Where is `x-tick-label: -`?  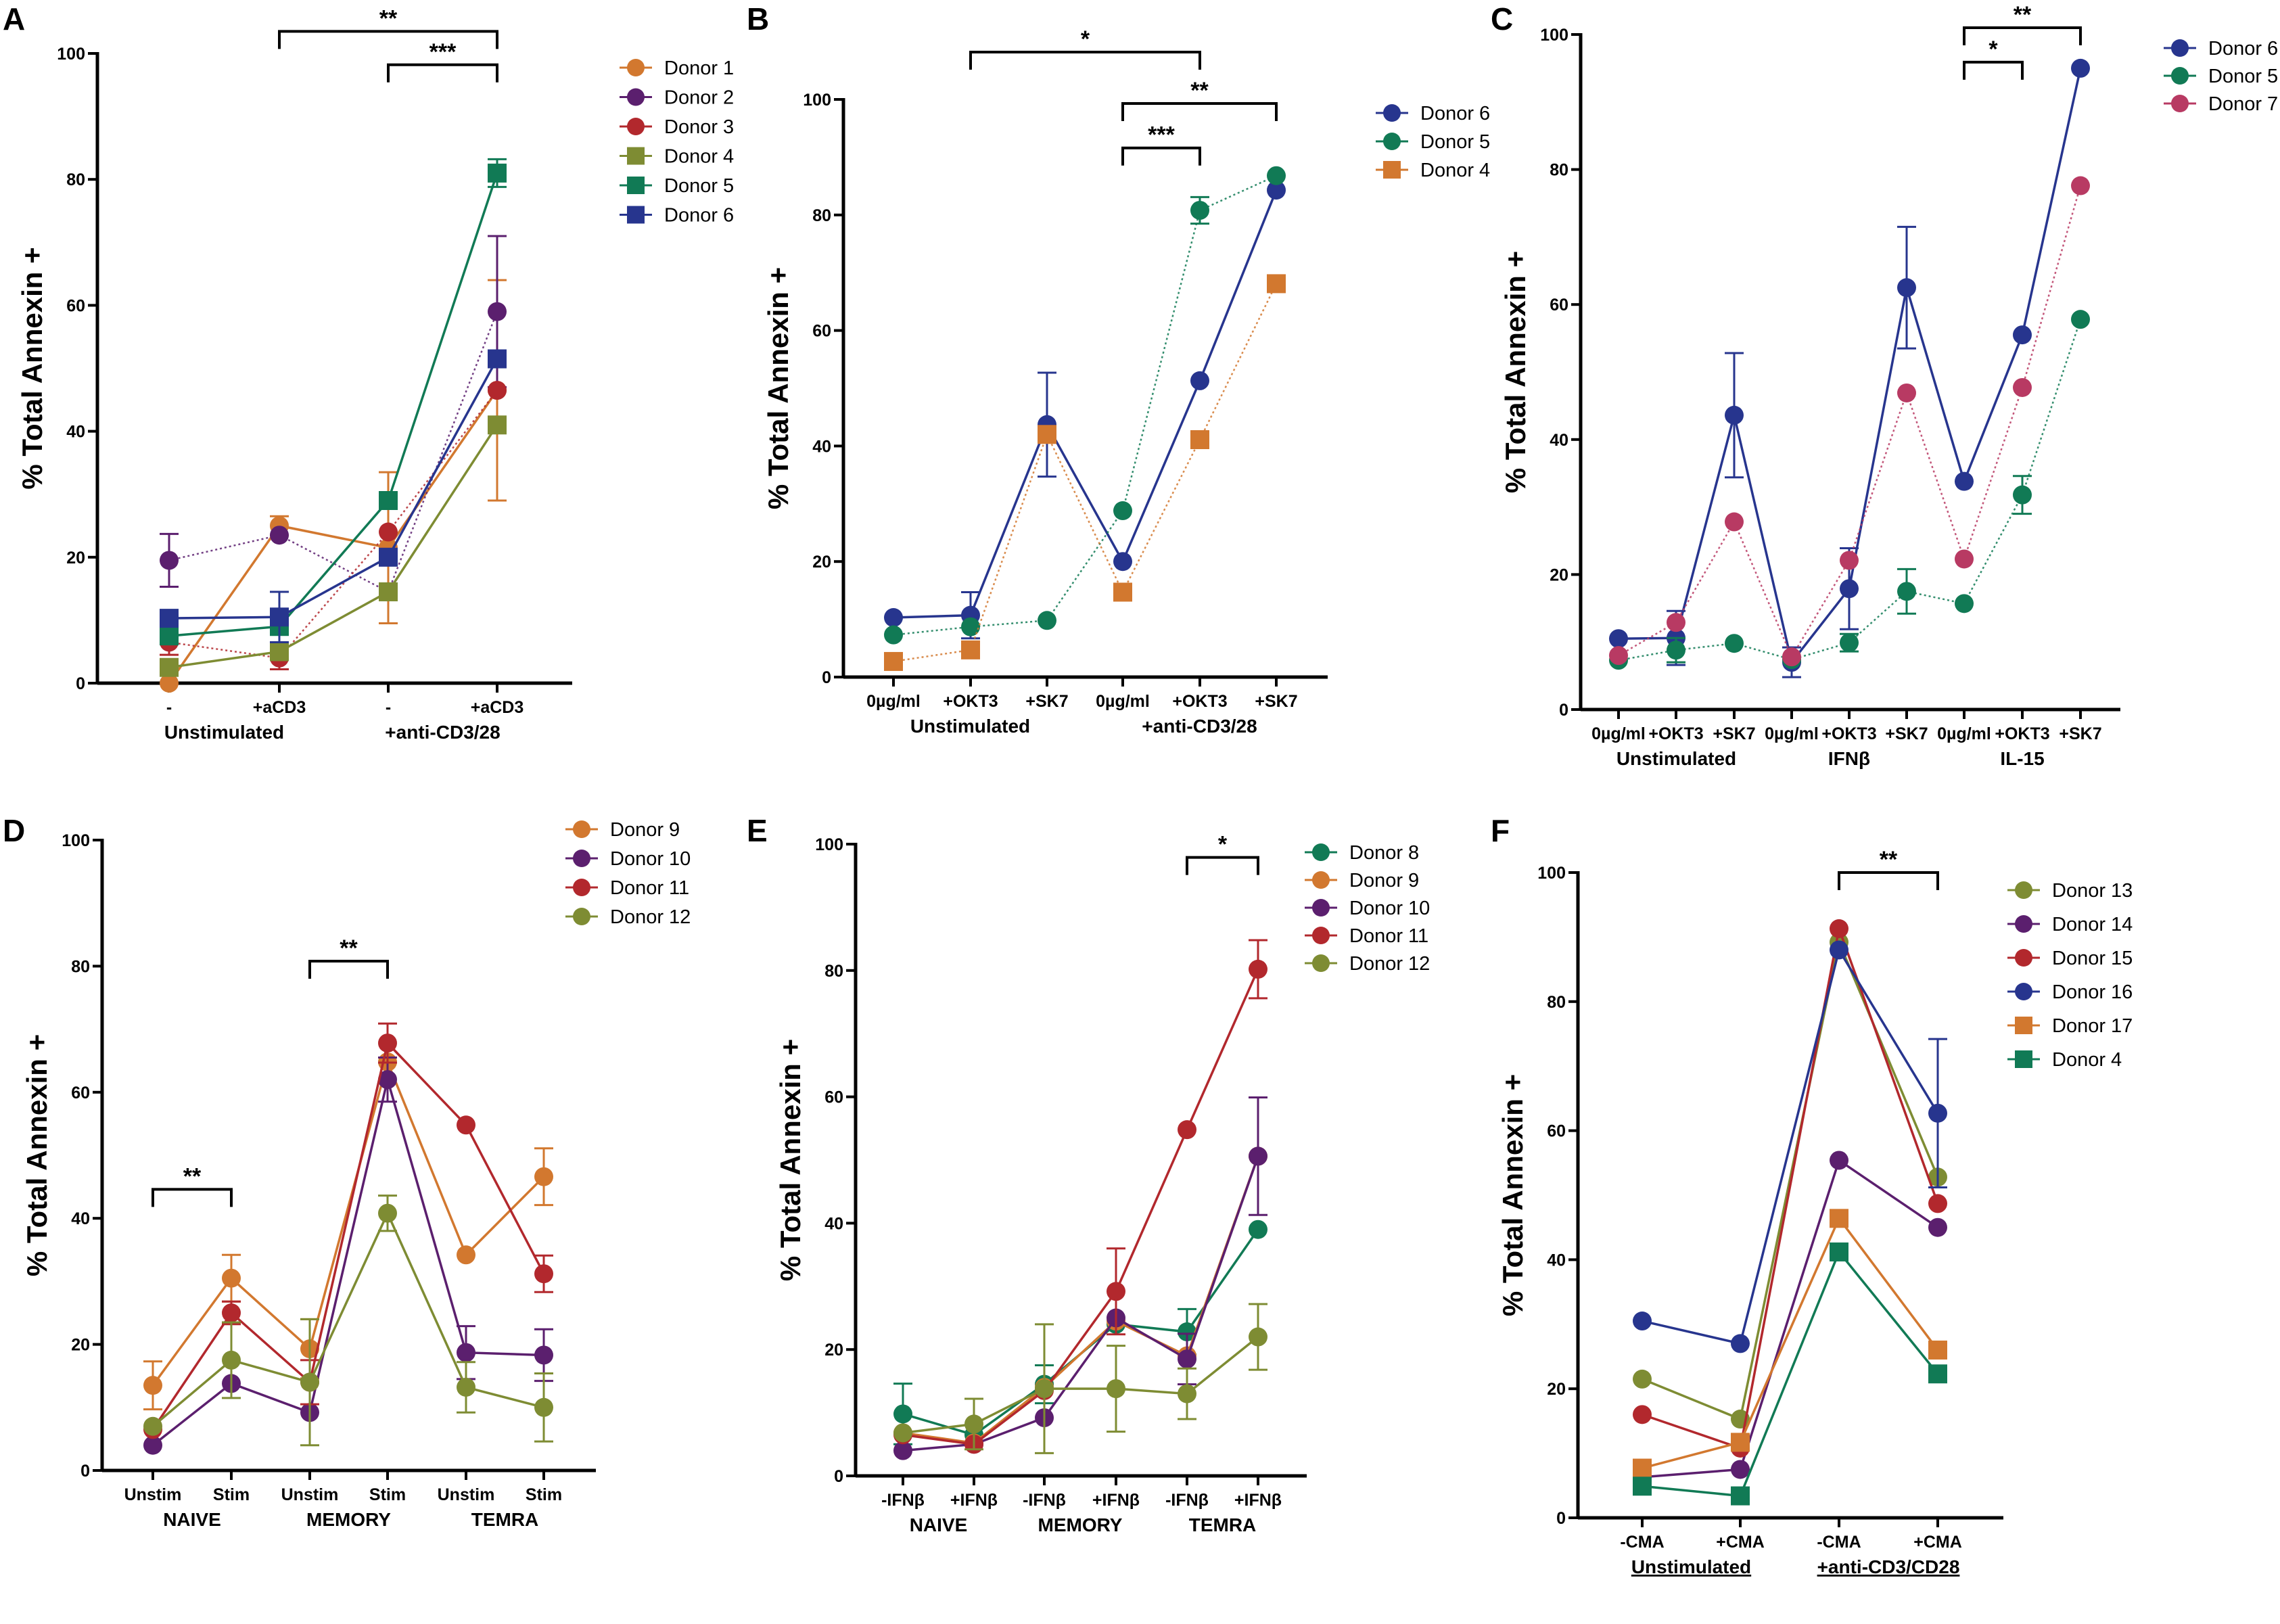
x-tick-label: - is located at coordinates (169, 707).